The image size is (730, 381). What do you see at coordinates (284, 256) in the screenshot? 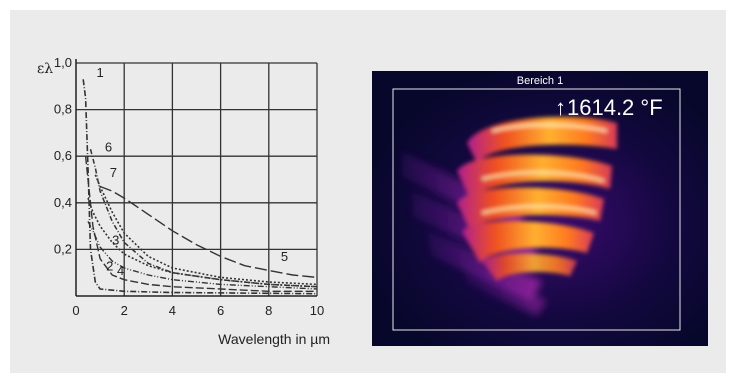
I see `series-label-5: 5` at bounding box center [284, 256].